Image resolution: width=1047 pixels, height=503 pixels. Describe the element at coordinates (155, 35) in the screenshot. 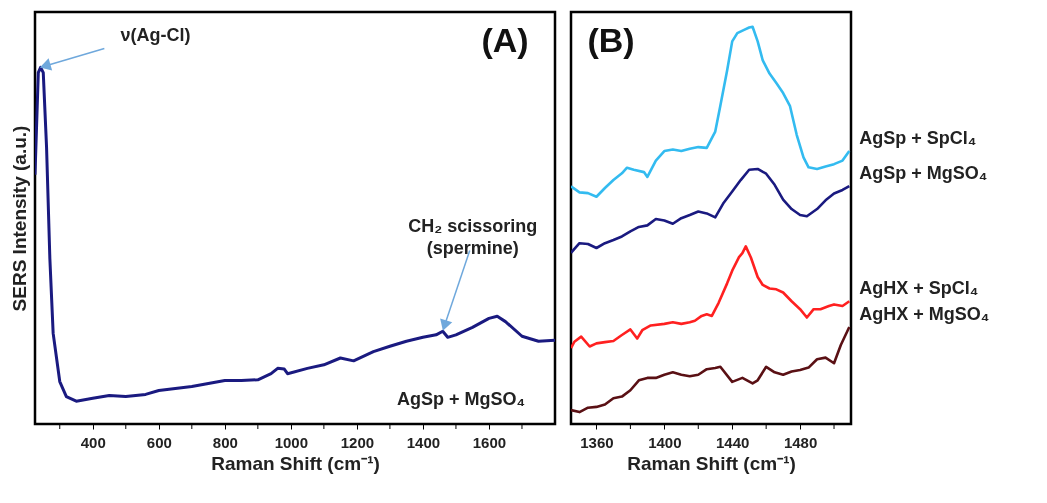

I see `annotation: ν(Ag-Cl)` at that location.